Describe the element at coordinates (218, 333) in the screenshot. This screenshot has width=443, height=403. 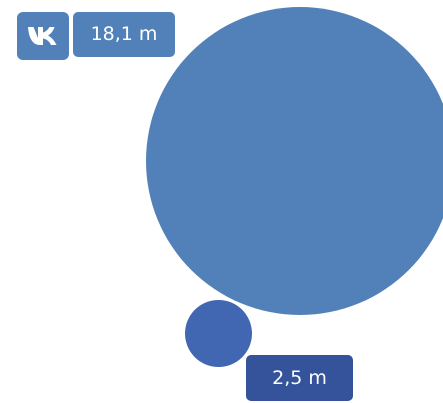
I see `secondary-bubble` at that location.